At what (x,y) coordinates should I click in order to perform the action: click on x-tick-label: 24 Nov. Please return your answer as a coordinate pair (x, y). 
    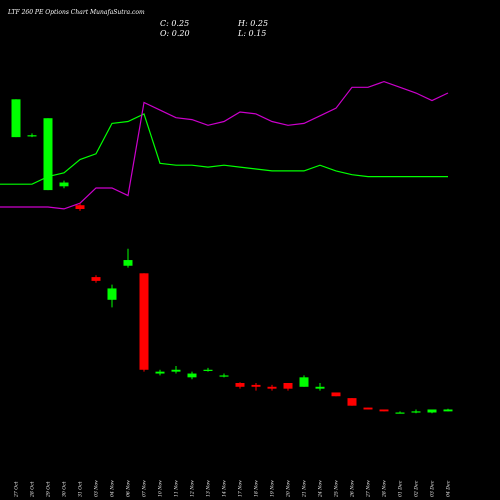
    Looking at the image, I should click on (321, 489).